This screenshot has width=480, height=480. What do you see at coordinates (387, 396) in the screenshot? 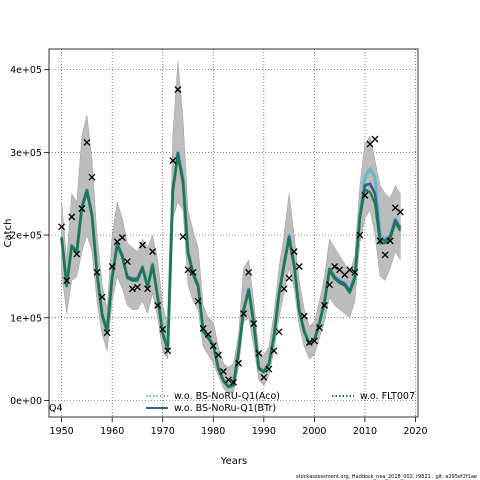
I see `legend-label-3: w.o. FLT007` at bounding box center [387, 396].